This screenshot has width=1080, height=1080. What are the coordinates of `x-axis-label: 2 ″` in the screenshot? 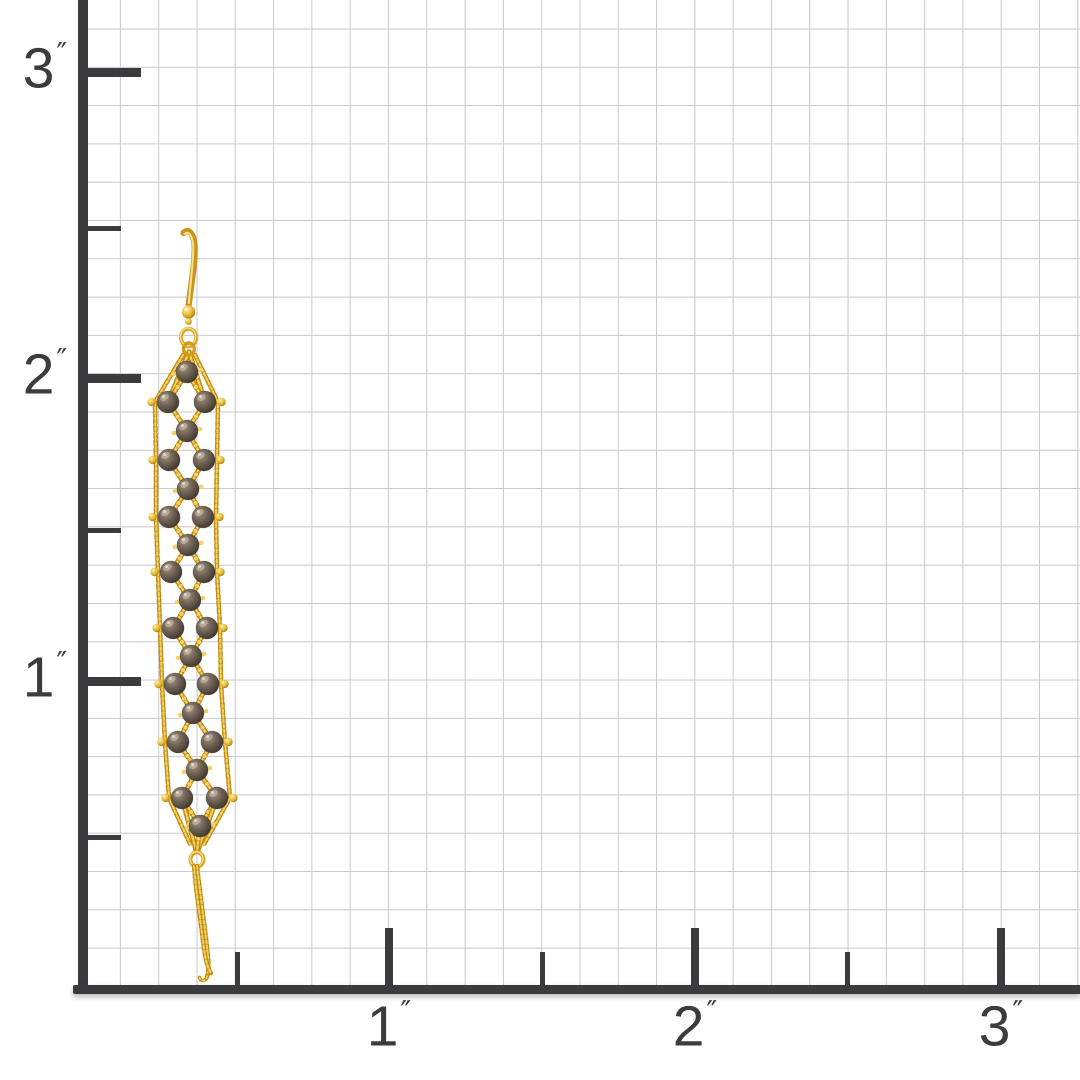 It's located at (695, 1026).